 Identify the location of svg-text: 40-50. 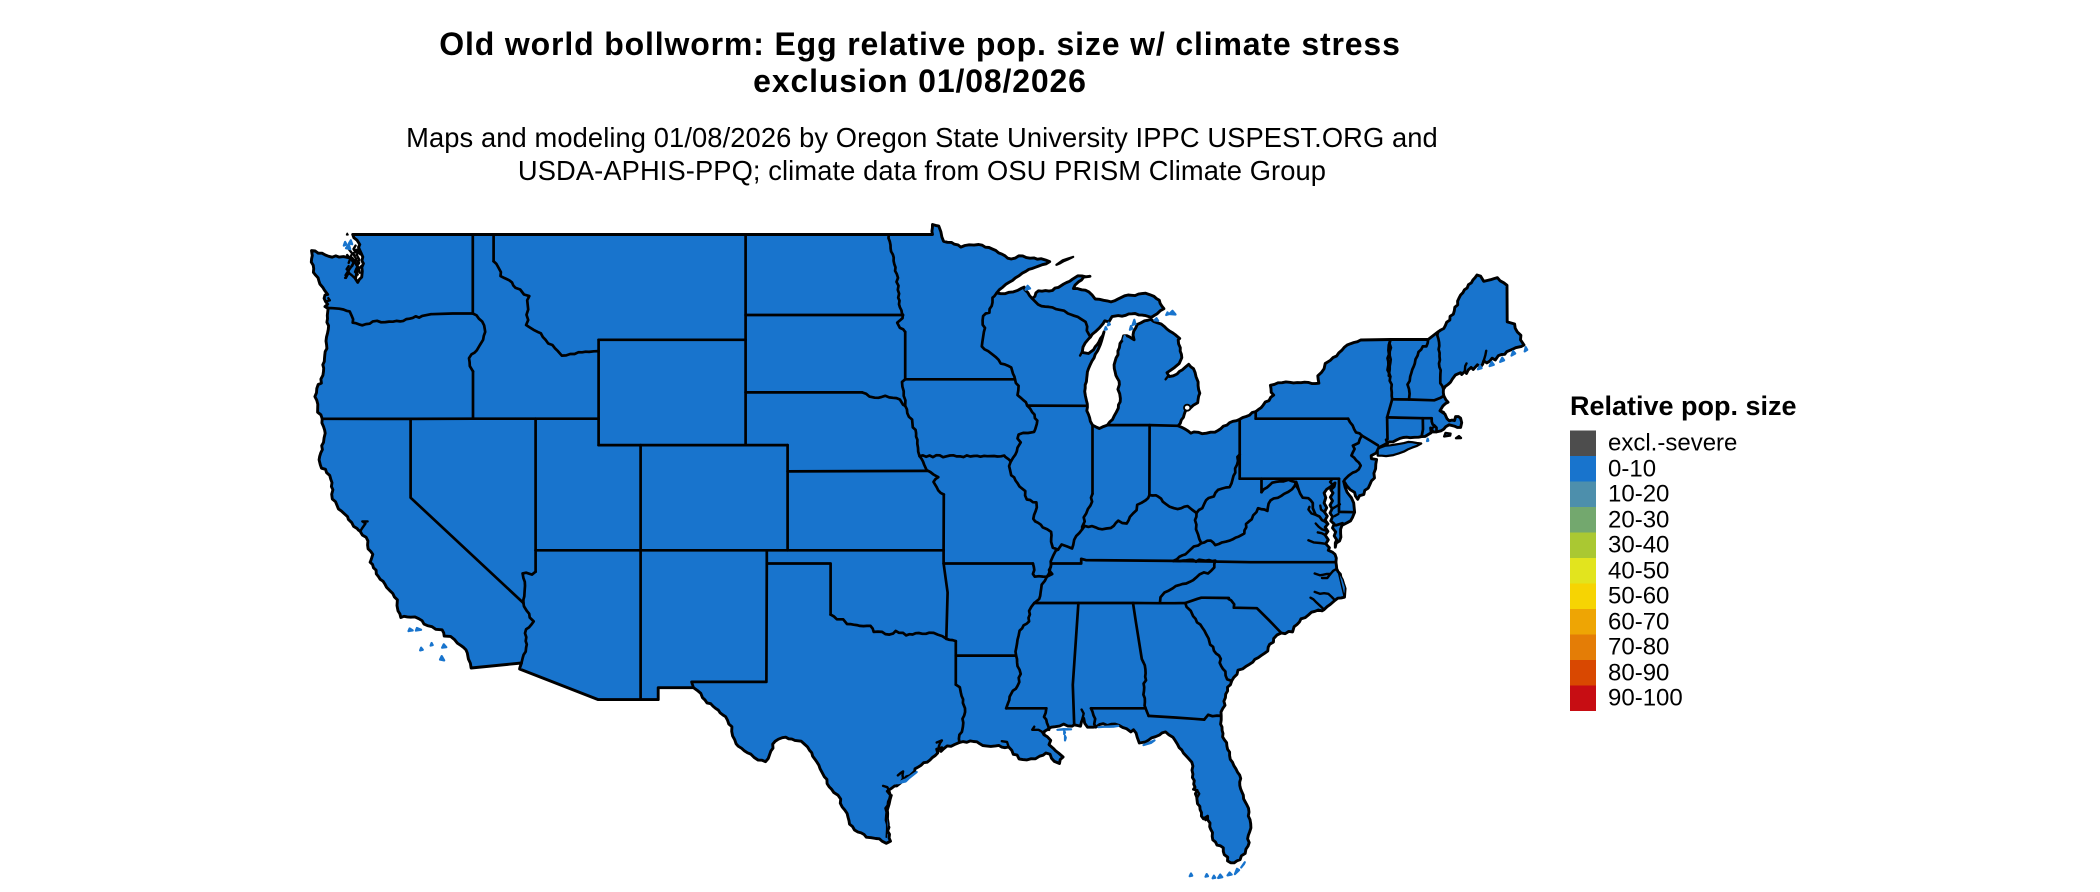
(1638, 570).